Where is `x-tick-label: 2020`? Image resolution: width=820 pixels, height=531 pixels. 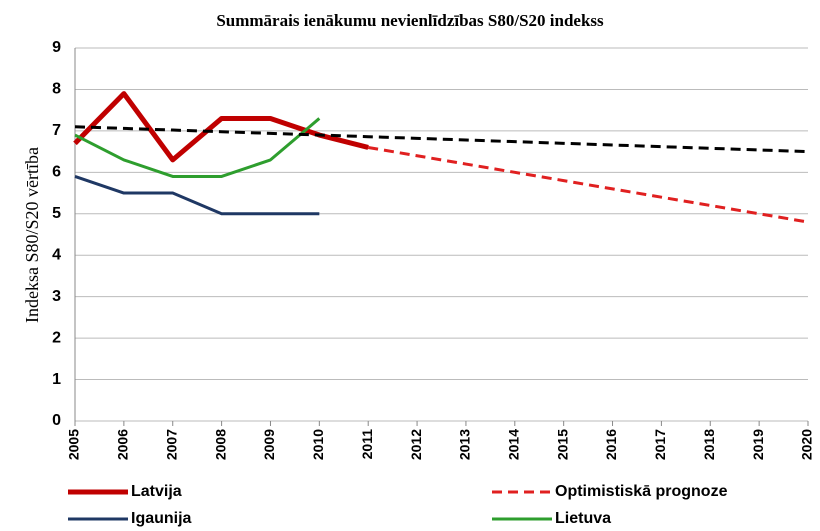 x-tick-label: 2020 is located at coordinates (807, 444).